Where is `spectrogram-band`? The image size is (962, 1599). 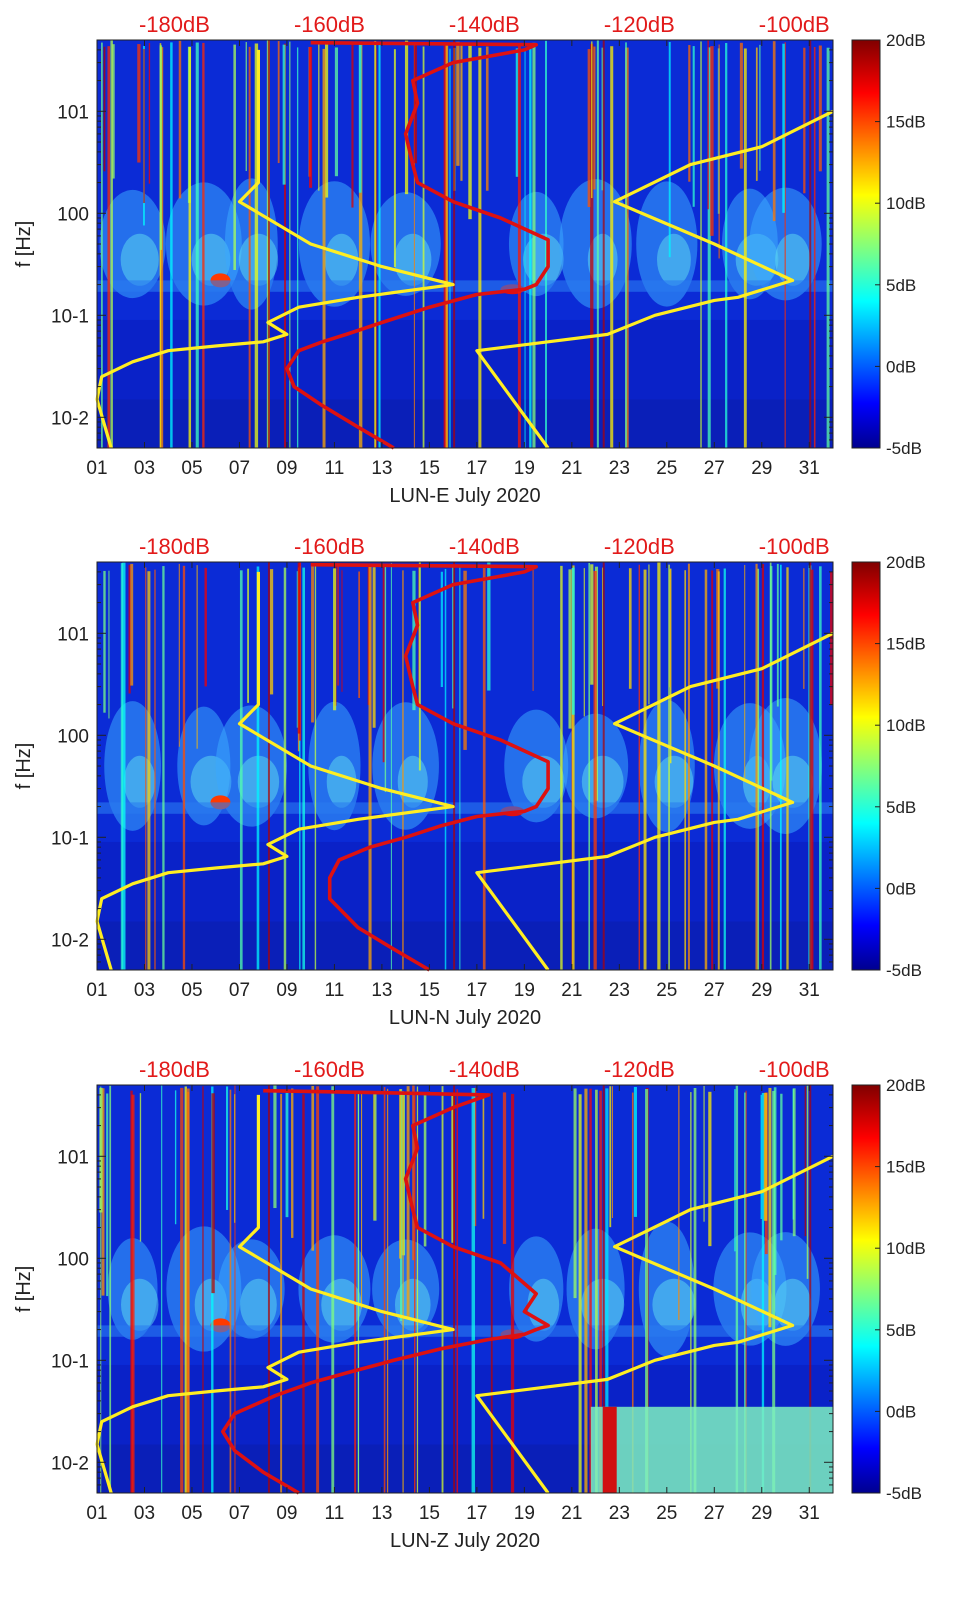
spectrogram-band is located at coordinates (711, 1449).